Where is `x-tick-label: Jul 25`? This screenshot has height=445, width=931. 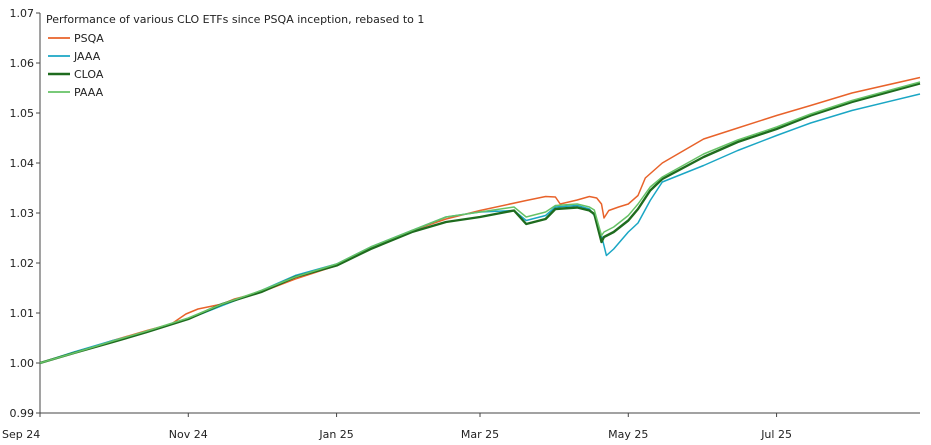 x-tick-label: Jul 25 is located at coordinates (776, 434).